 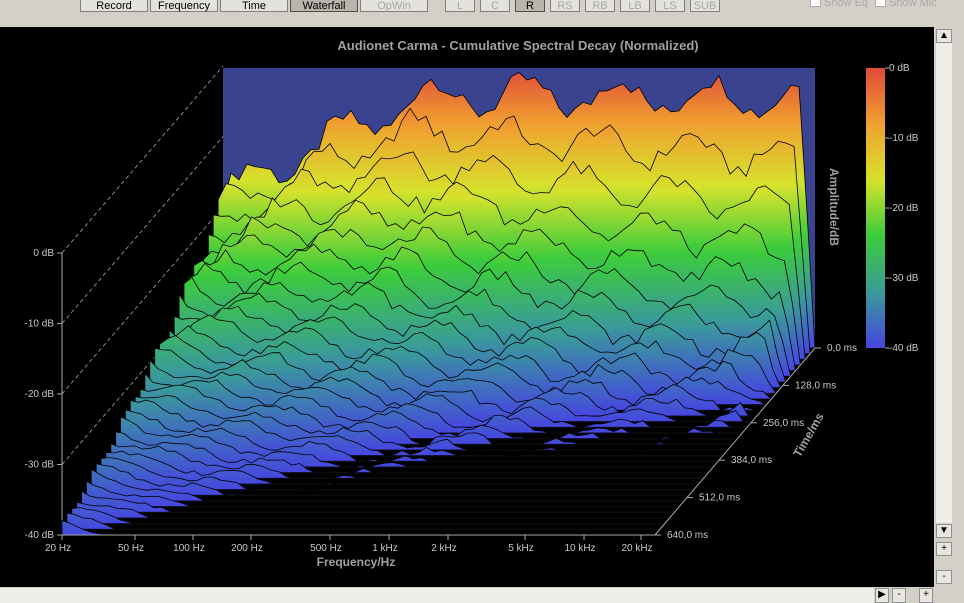 I want to click on h-zoom-in: +, so click(x=926, y=595).